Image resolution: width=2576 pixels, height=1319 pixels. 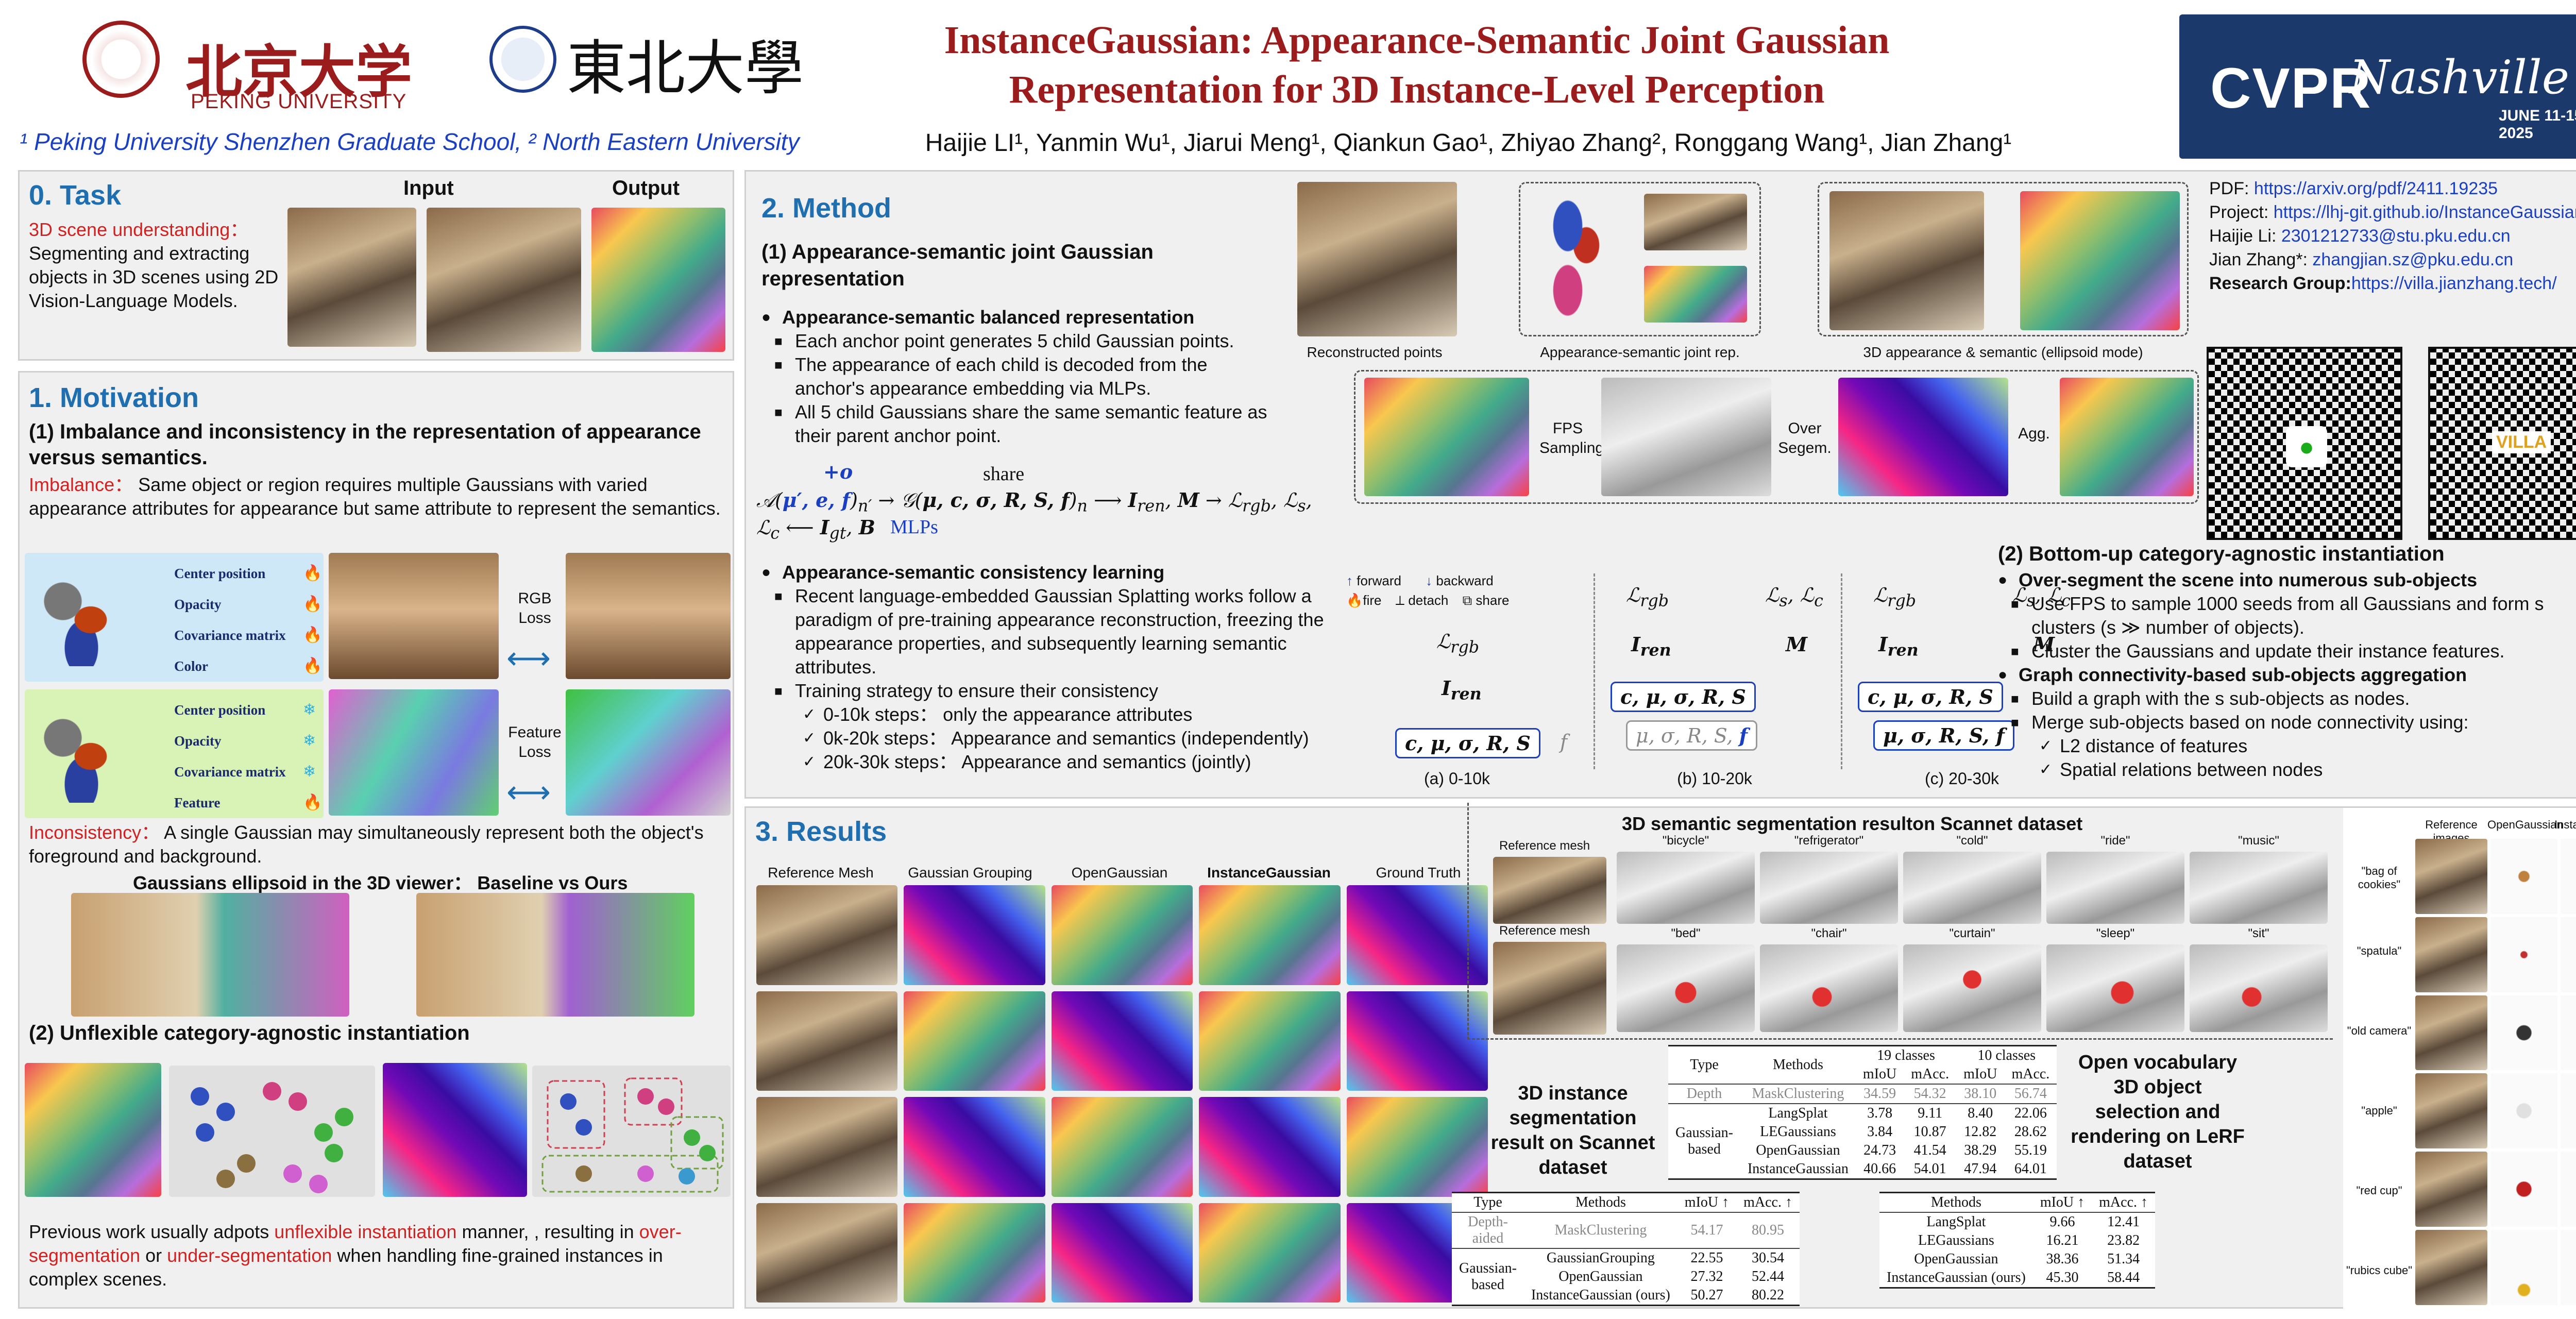 I want to click on attr-center-2: Center position, so click(x=220, y=710).